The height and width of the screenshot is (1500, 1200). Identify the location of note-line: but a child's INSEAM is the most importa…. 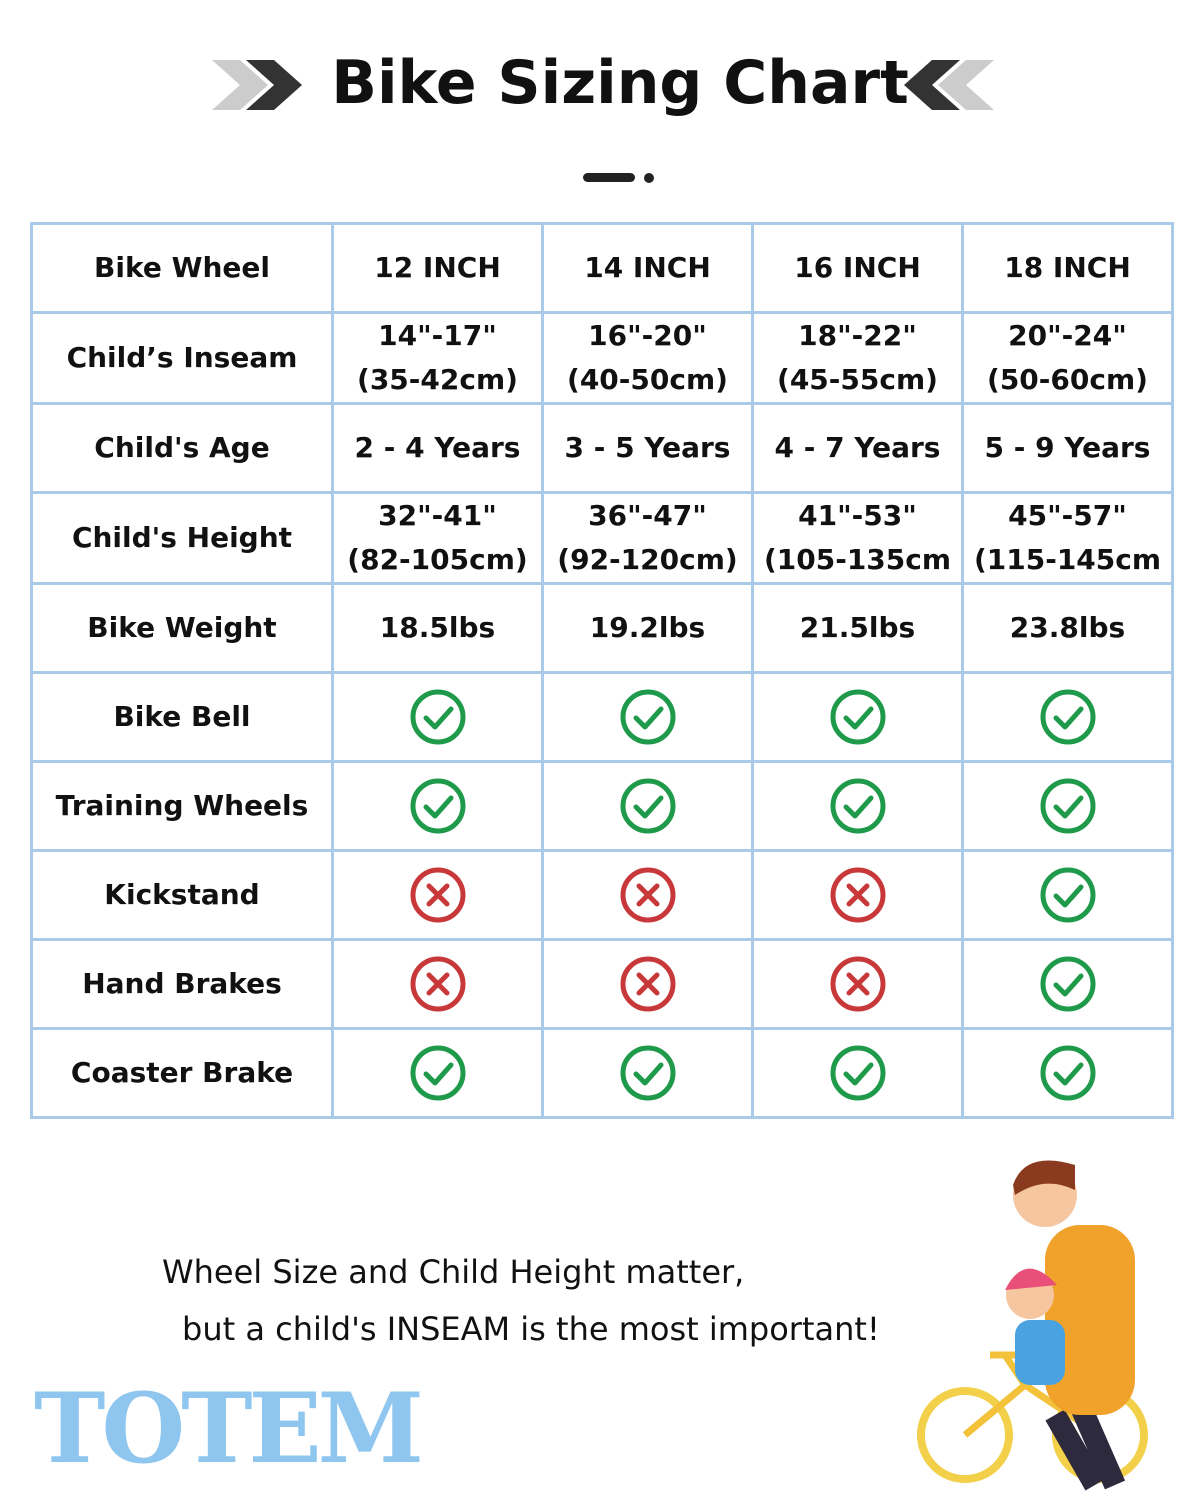
(531, 1329).